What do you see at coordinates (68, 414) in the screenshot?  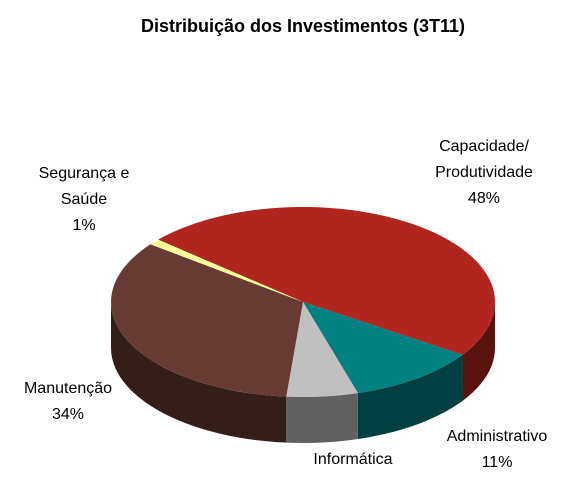 I see `value-label: 34%` at bounding box center [68, 414].